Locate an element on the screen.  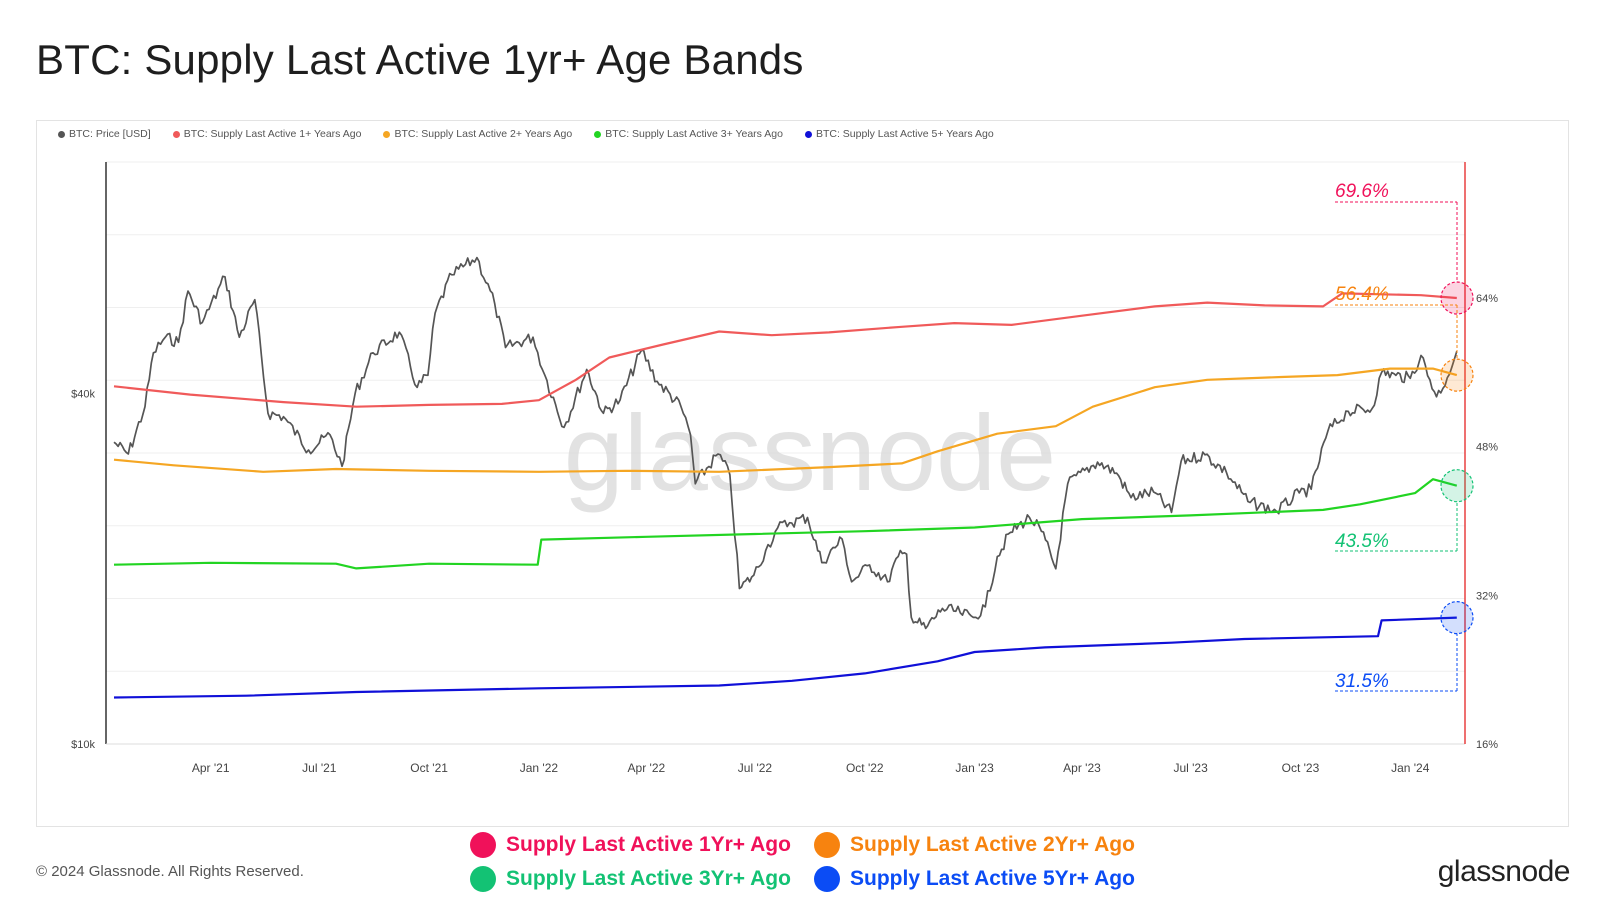
bottom-legend-5y: Supply Last Active 5Yr+ Ago is located at coordinates (984, 879).